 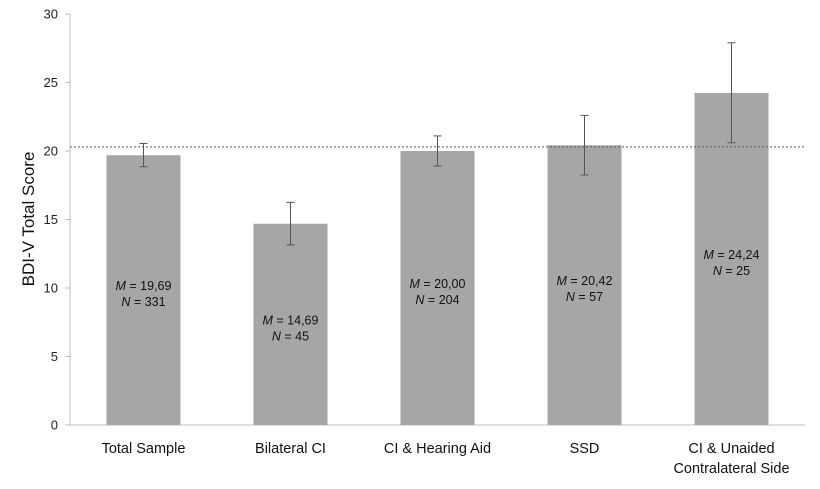 What do you see at coordinates (437, 300) in the screenshot?
I see `bar-n-label: N = 204` at bounding box center [437, 300].